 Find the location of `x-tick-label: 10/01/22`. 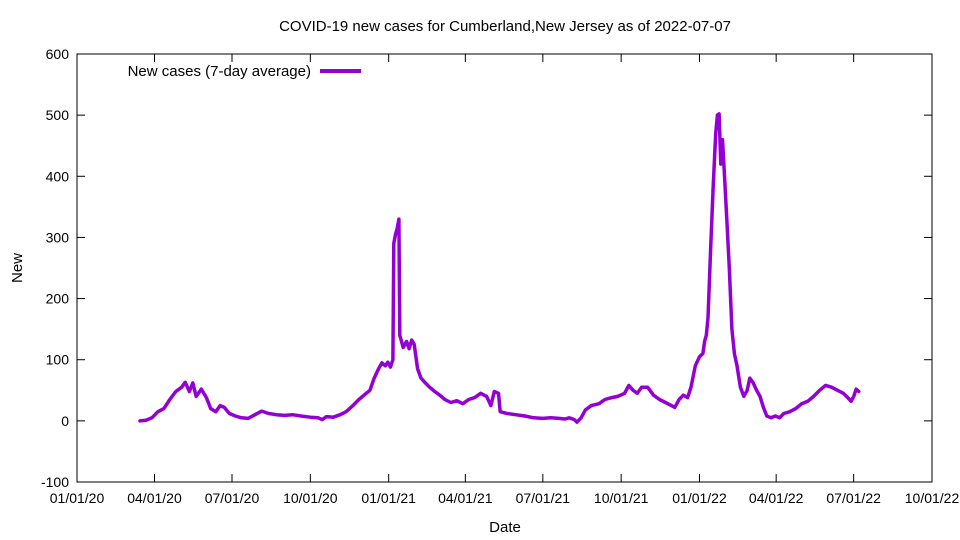

x-tick-label: 10/01/22 is located at coordinates (932, 498).